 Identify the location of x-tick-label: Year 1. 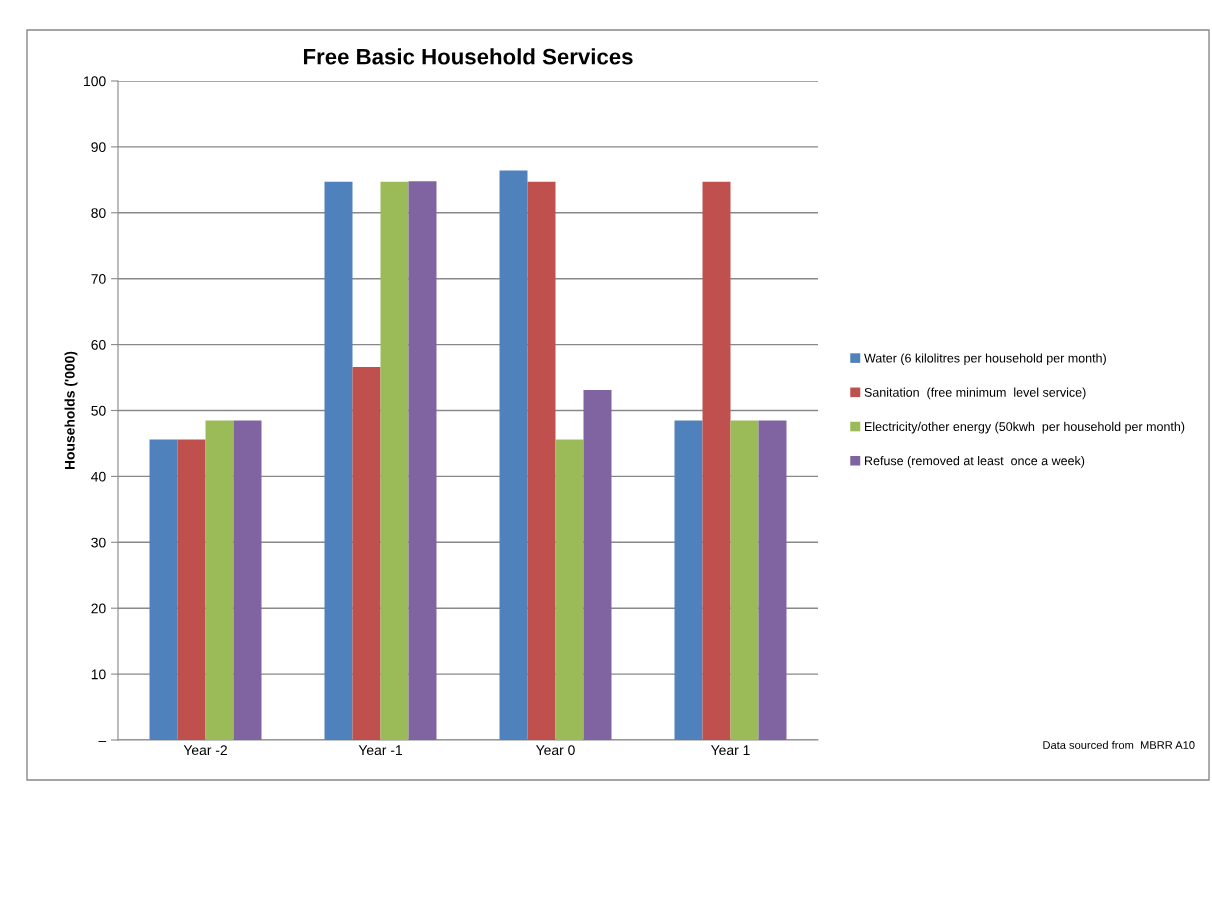
(730, 750).